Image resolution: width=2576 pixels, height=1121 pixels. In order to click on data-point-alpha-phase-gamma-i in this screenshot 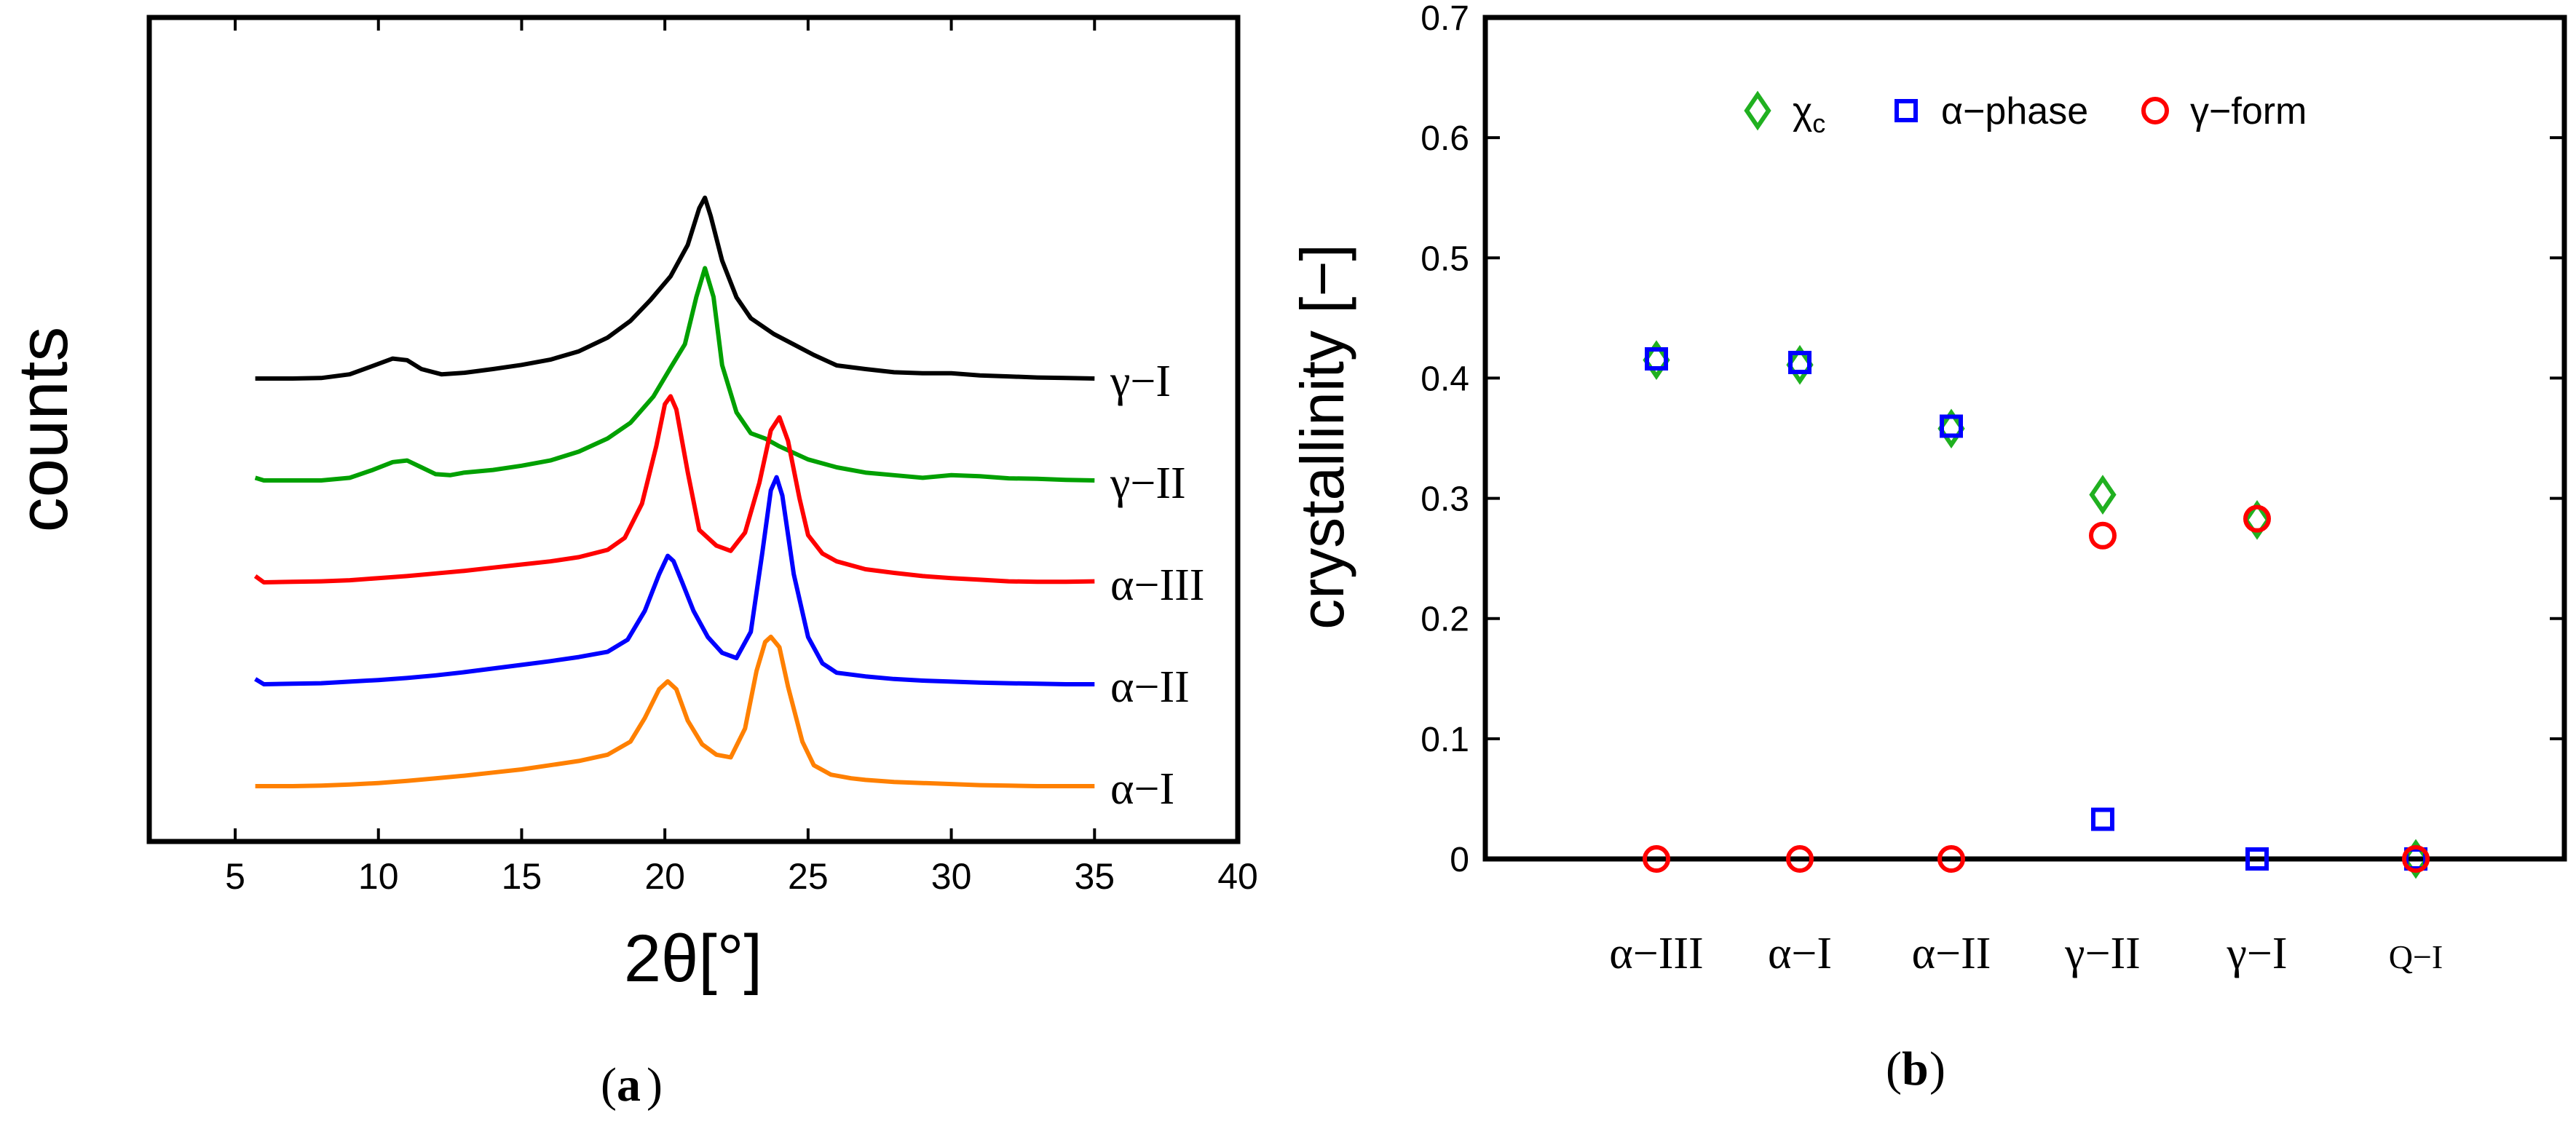, I will do `click(2257, 859)`.